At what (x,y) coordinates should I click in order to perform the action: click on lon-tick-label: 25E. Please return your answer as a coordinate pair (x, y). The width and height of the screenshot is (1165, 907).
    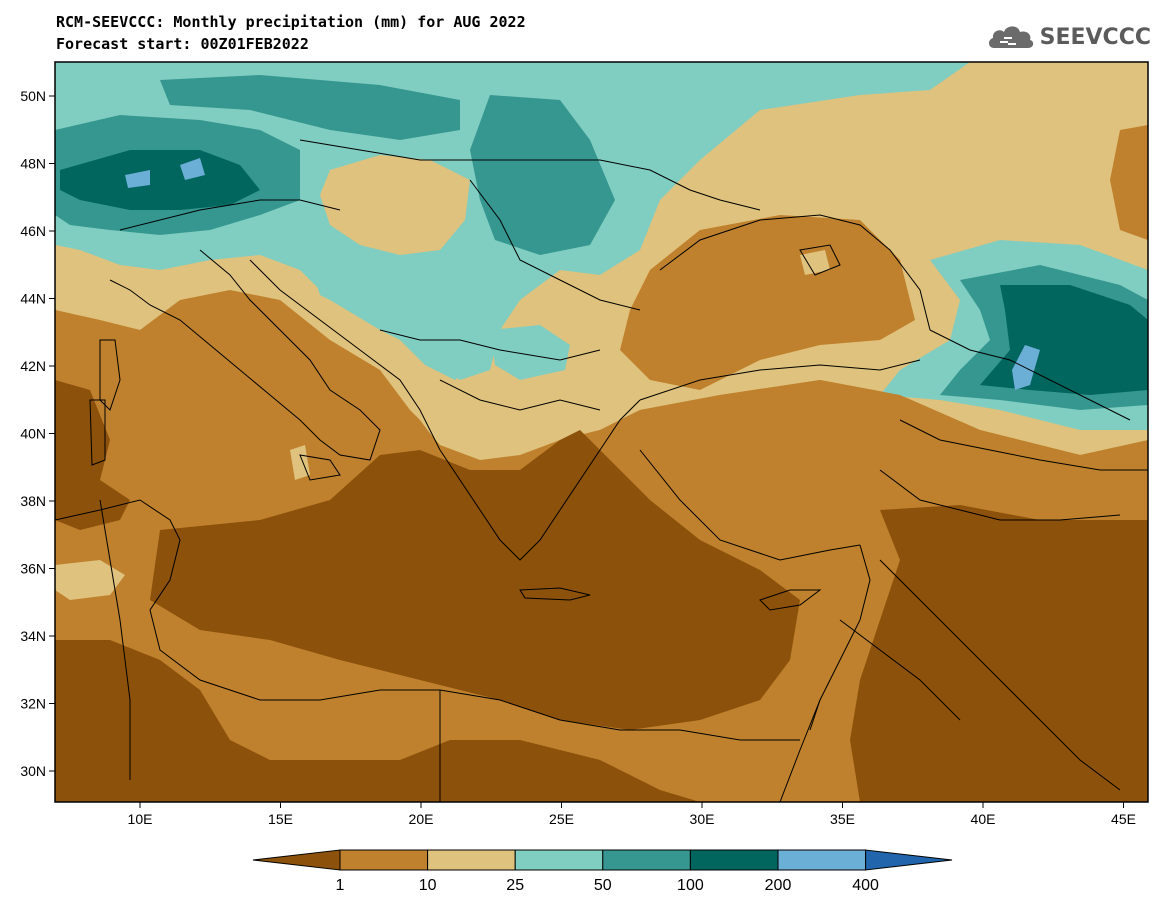
    Looking at the image, I should click on (561, 819).